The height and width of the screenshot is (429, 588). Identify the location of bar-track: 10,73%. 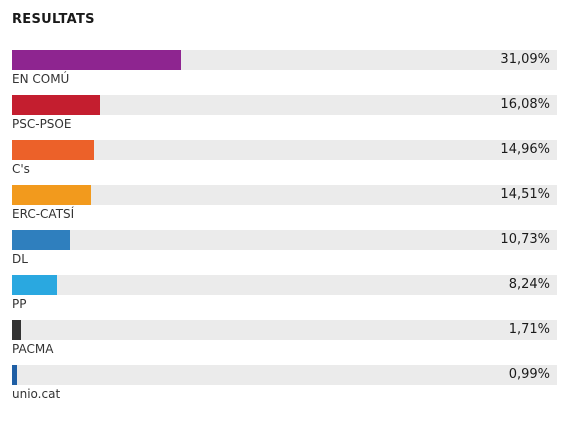
(284, 240).